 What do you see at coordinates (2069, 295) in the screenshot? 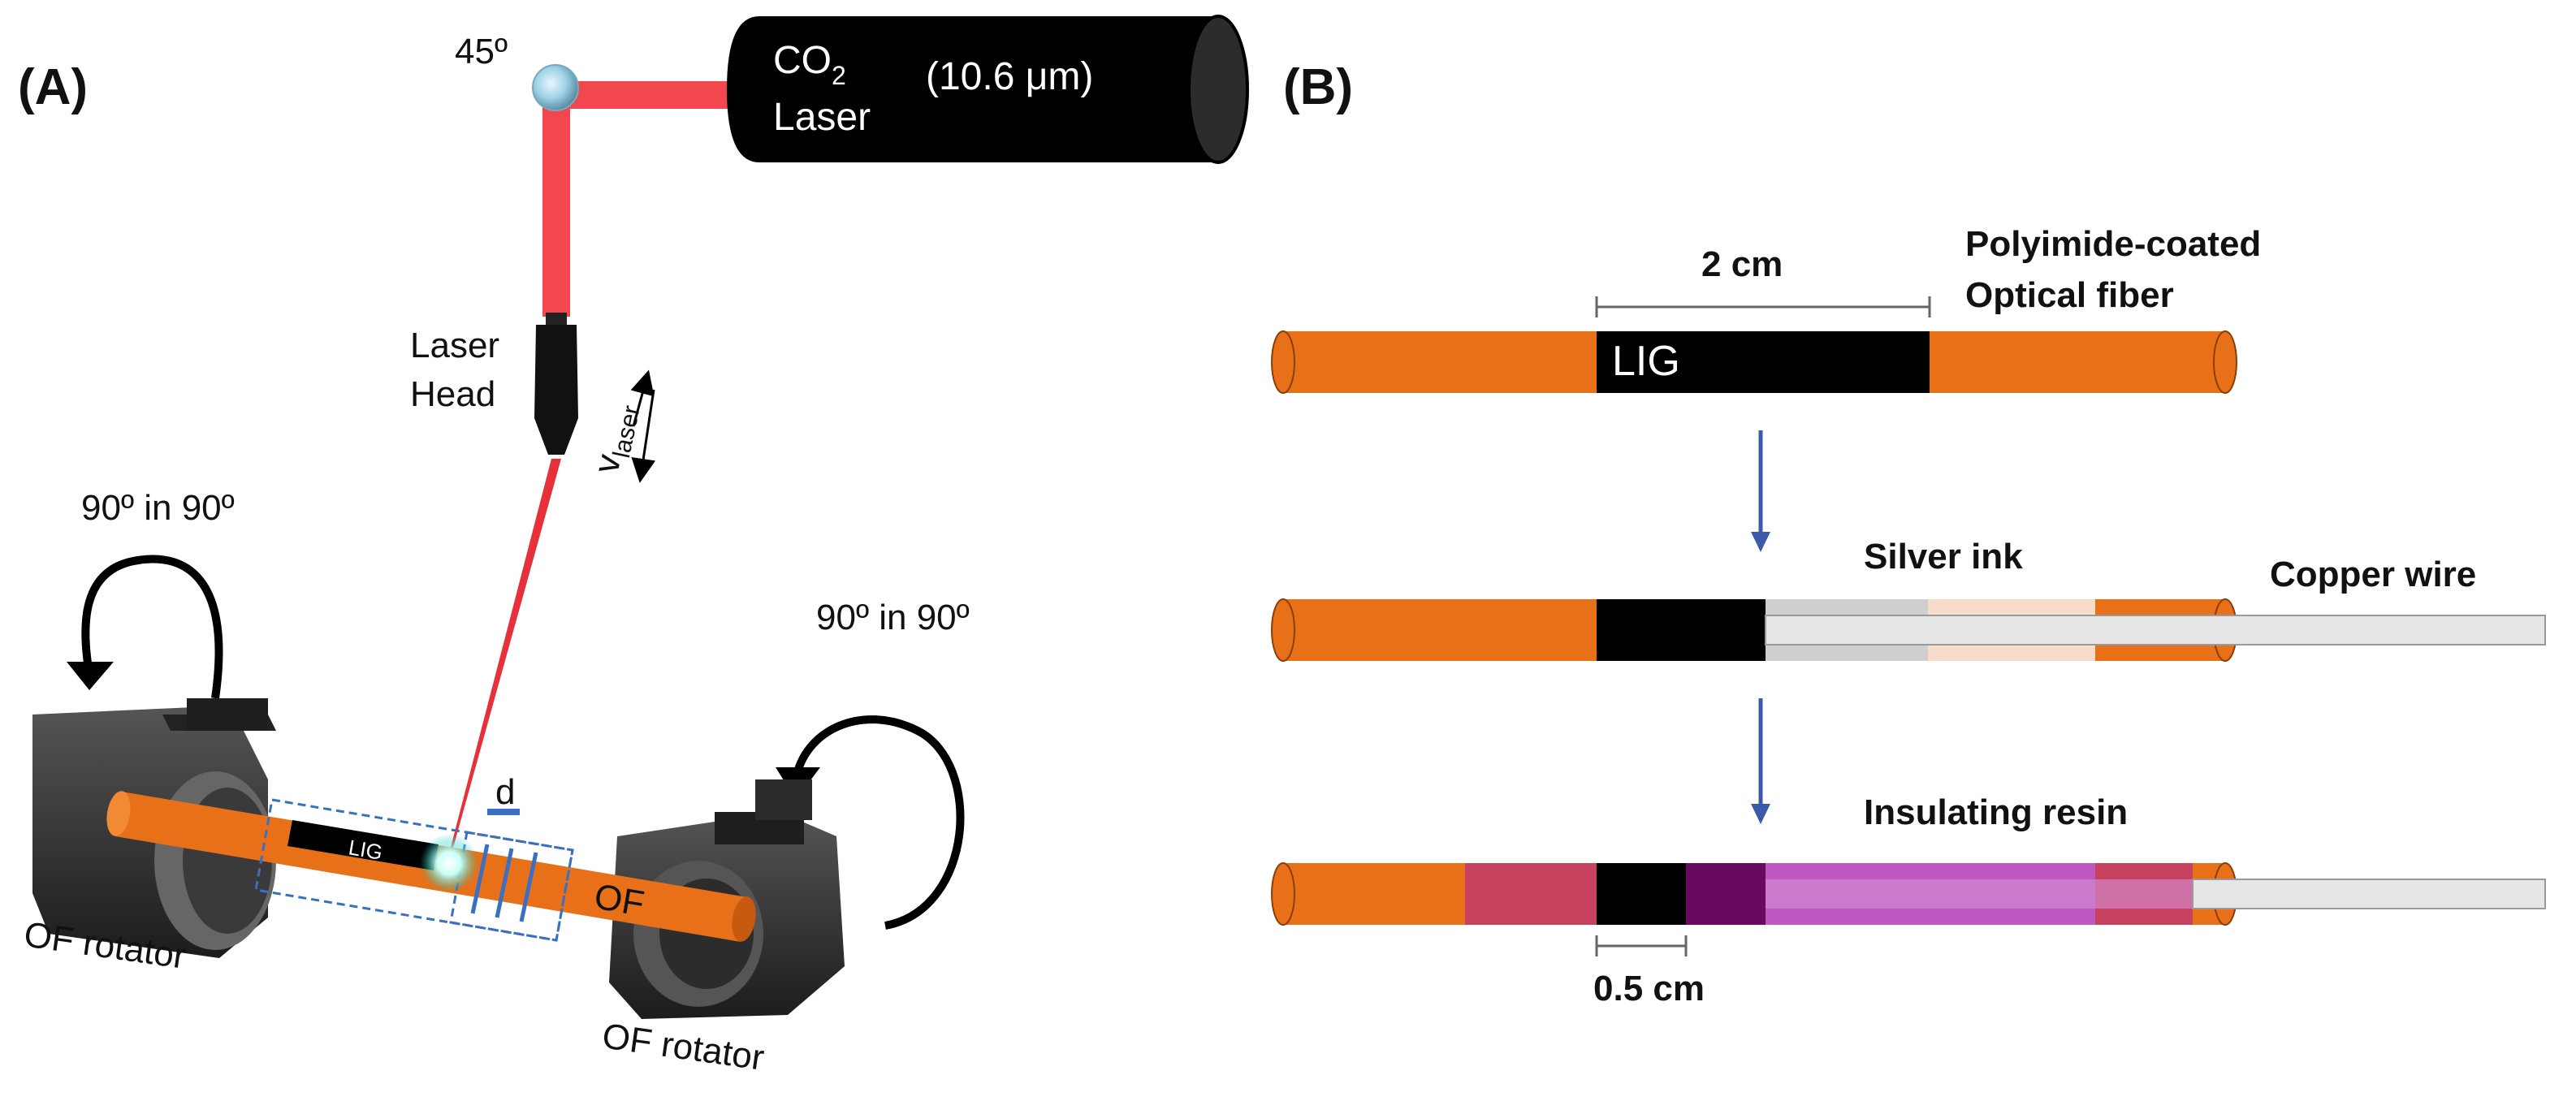
I see `fiber-label-line2: Optical fiber` at bounding box center [2069, 295].